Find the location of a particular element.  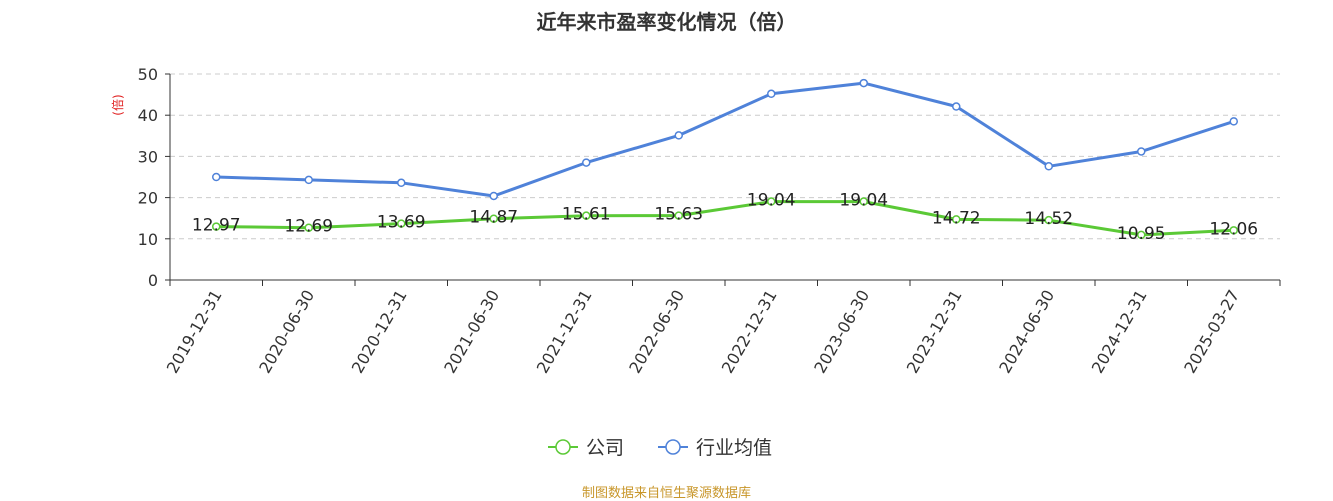

x-tick-label: 2025-03-27 is located at coordinates (1211, 332).